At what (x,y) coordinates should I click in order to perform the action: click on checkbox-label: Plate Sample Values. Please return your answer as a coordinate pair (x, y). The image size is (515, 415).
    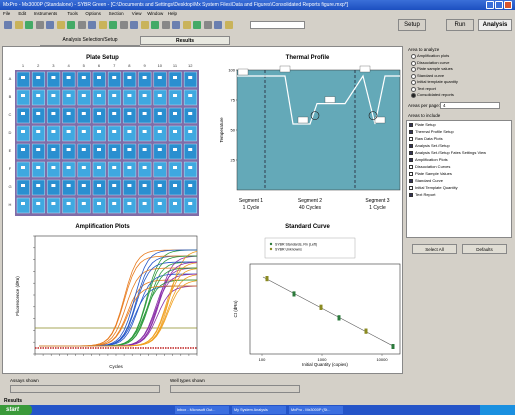
    Looking at the image, I should click on (433, 173).